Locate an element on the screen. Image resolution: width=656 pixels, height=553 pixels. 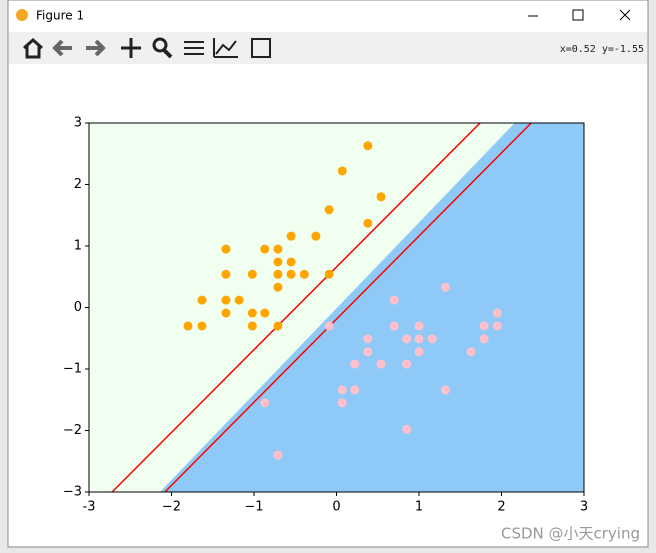
close-button is located at coordinates (625, 15).